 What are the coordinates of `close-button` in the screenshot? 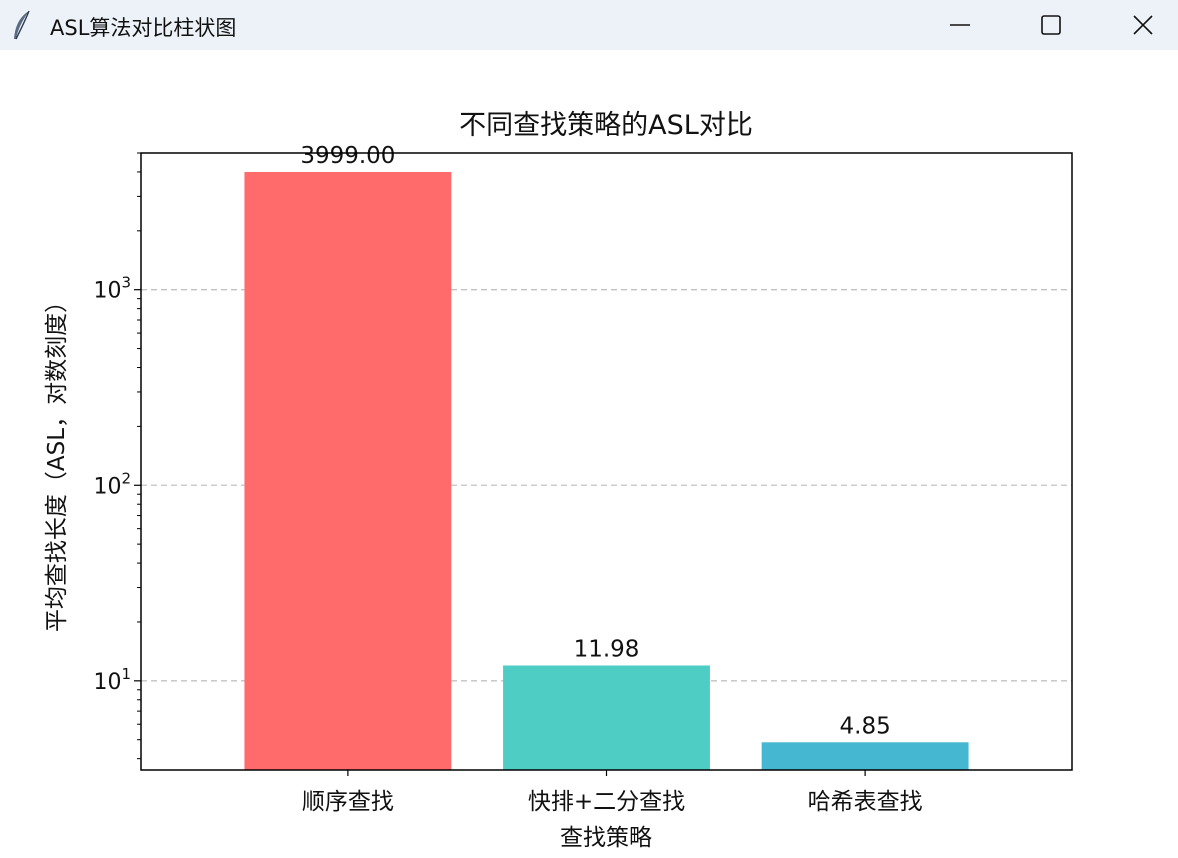 It's located at (1137, 25).